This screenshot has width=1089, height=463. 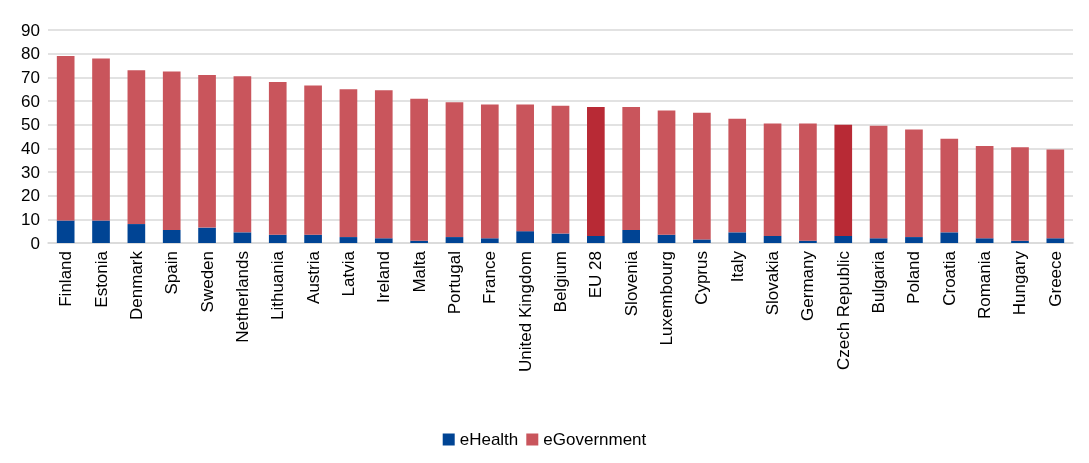 What do you see at coordinates (348, 273) in the screenshot?
I see `x-tick-label: Latvia` at bounding box center [348, 273].